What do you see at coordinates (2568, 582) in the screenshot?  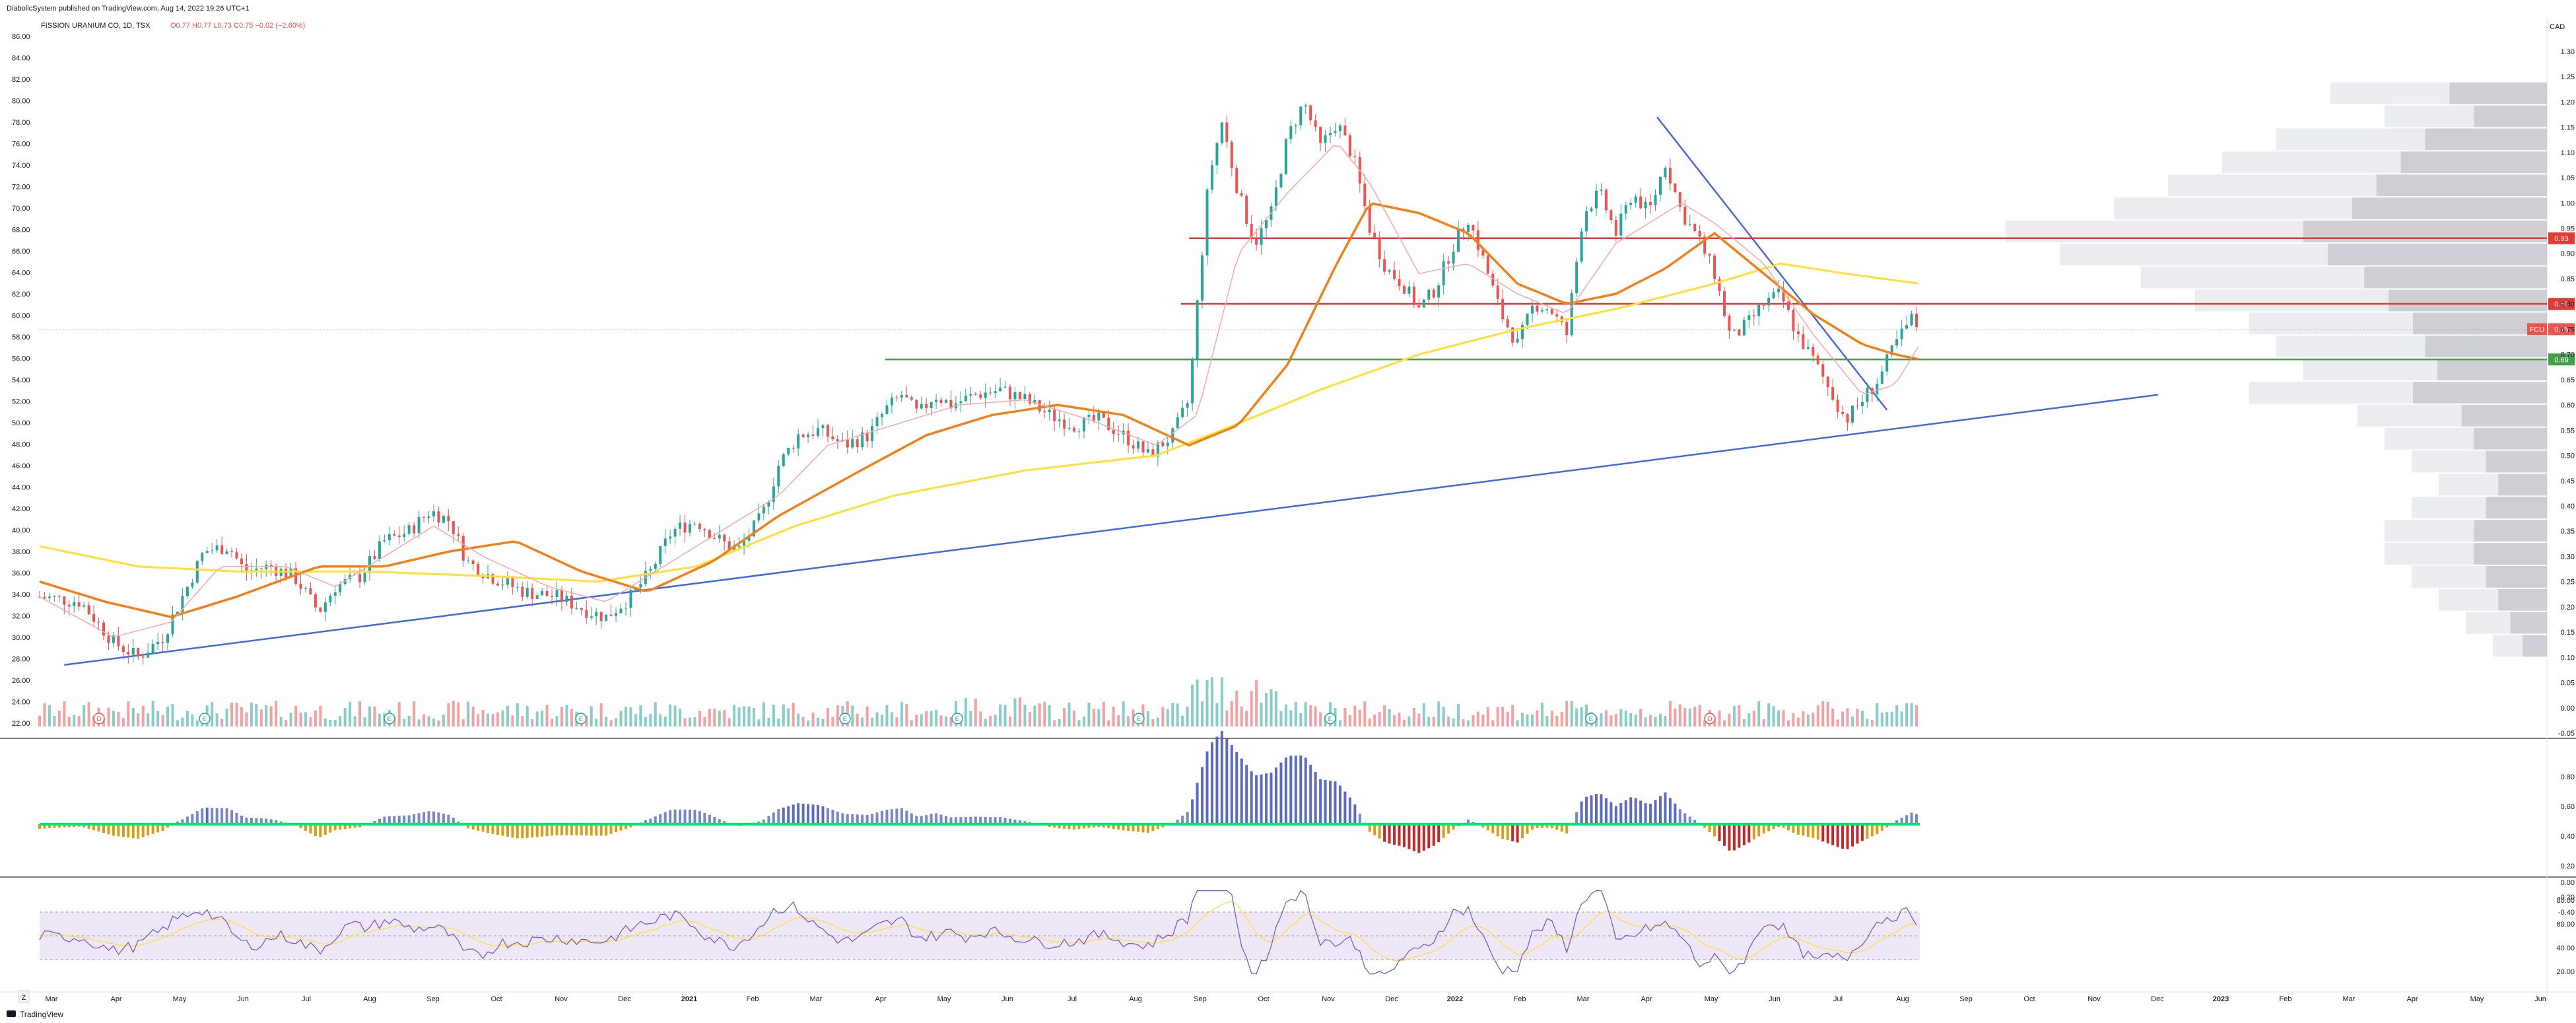 I see `price-tick-label: 0.25` at bounding box center [2568, 582].